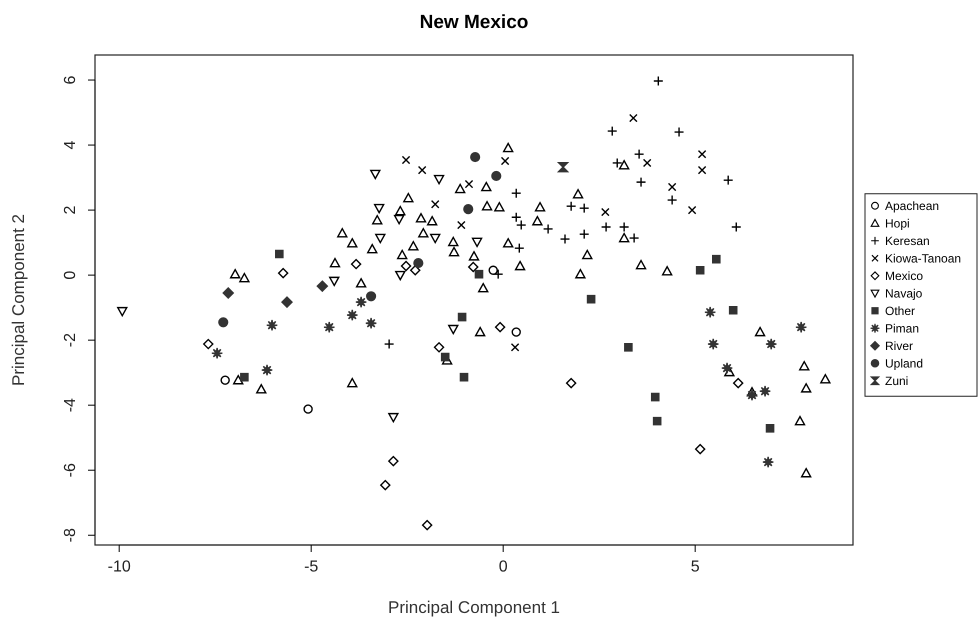 The width and height of the screenshot is (979, 626). Describe the element at coordinates (70, 210) in the screenshot. I see `y-tick-label: 2` at that location.